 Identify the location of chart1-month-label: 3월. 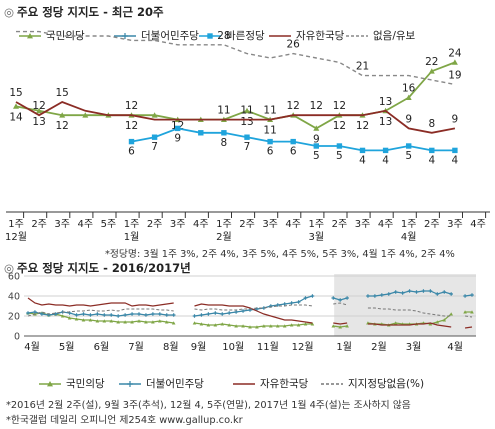
(317, 237).